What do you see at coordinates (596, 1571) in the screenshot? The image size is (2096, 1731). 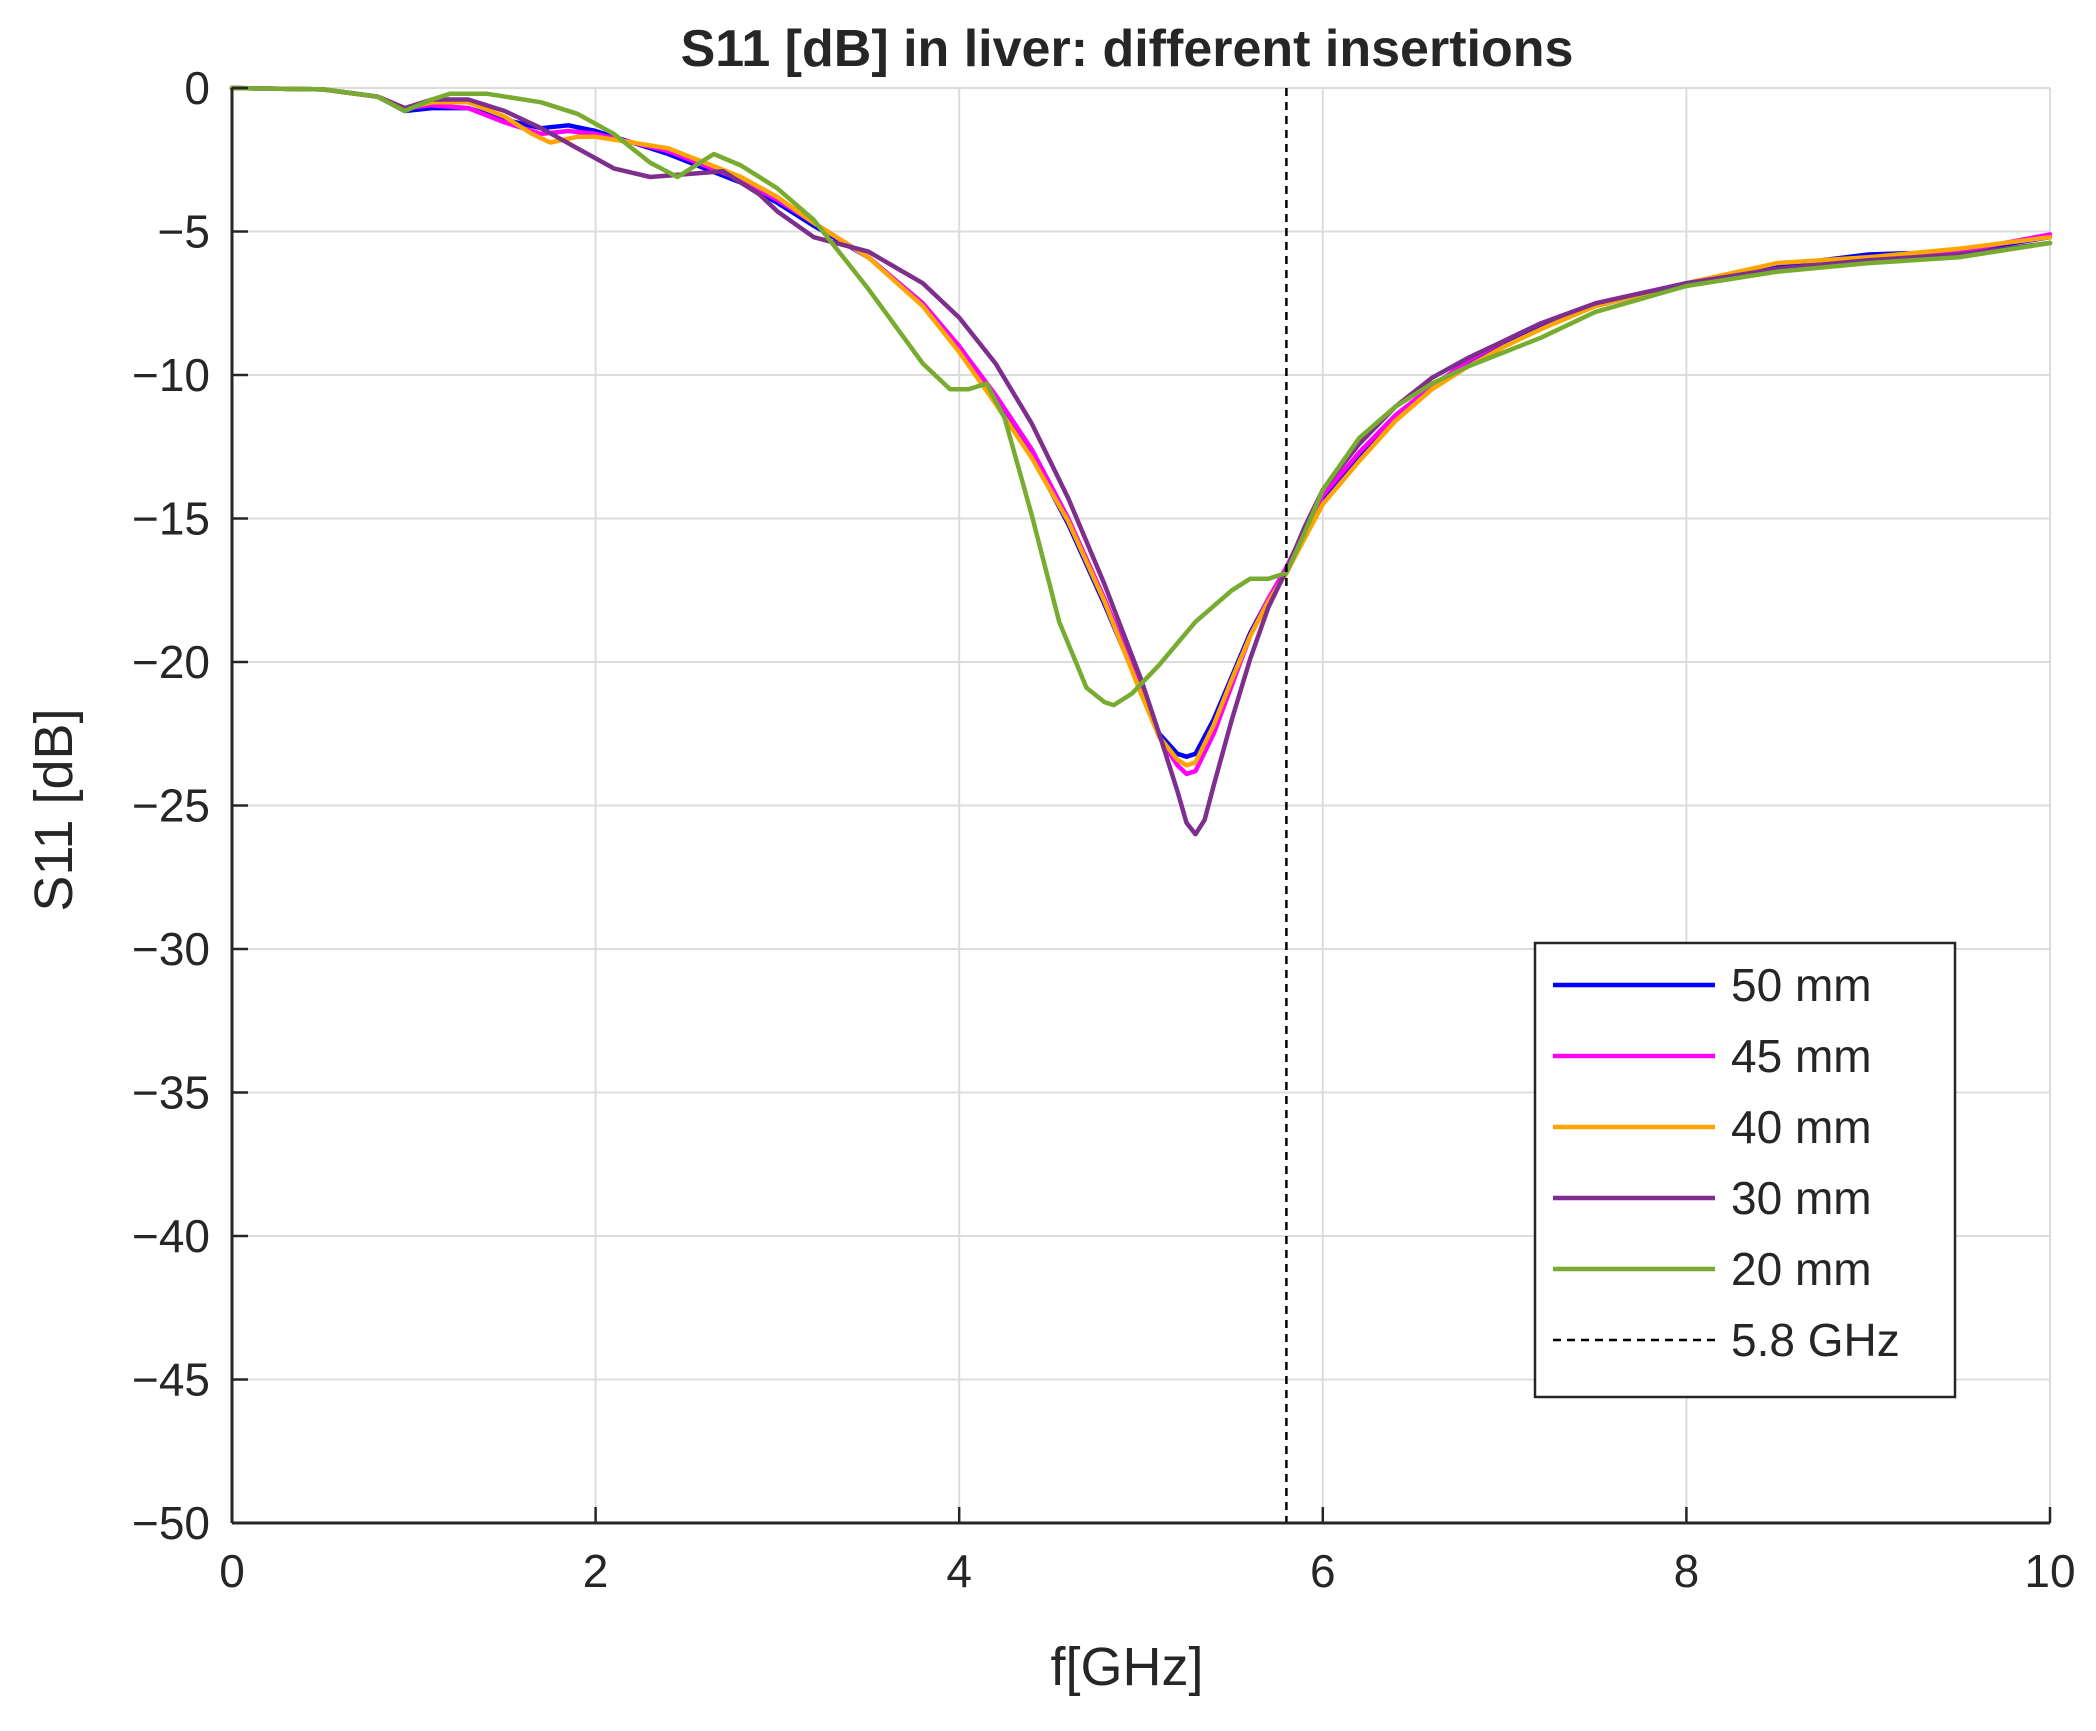 I see `x-tick-label-1: 2` at bounding box center [596, 1571].